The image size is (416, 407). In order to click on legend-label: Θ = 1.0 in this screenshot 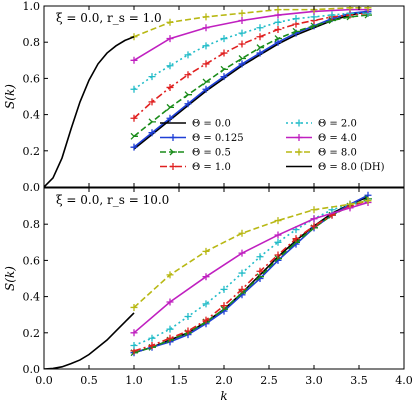, I will do `click(211, 167)`.